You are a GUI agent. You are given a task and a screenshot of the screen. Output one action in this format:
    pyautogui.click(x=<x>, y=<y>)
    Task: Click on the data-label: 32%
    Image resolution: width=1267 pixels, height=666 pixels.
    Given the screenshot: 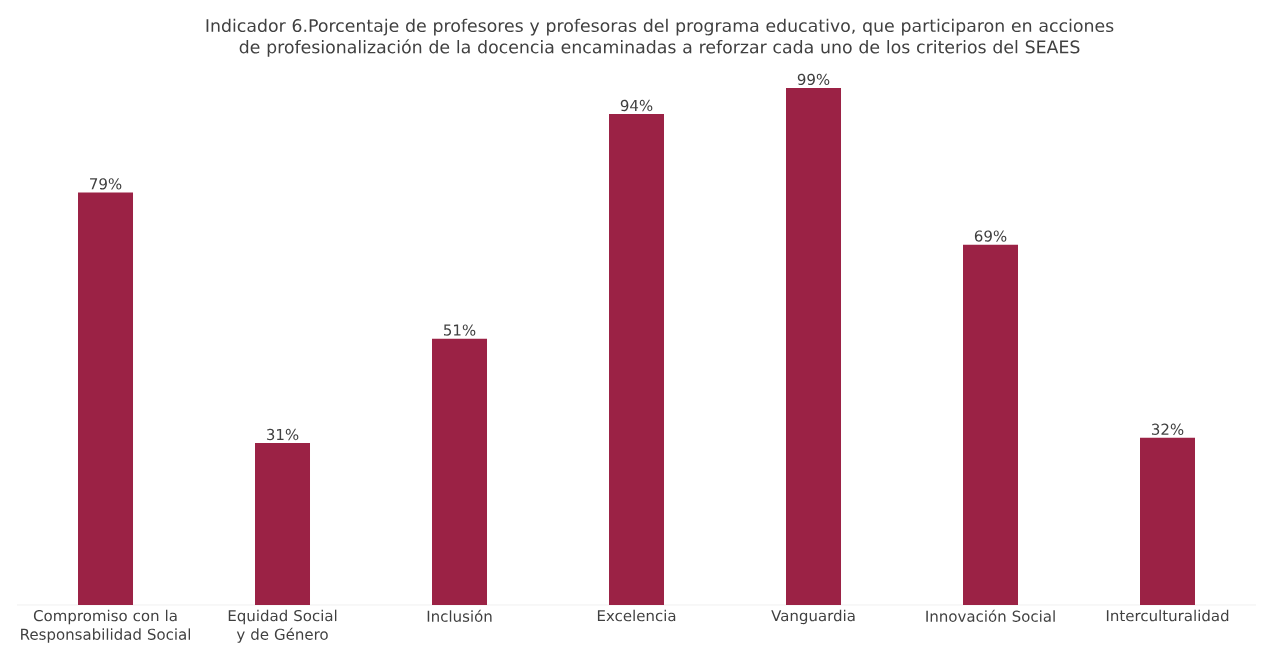 What is the action you would take?
    pyautogui.click(x=1167, y=429)
    